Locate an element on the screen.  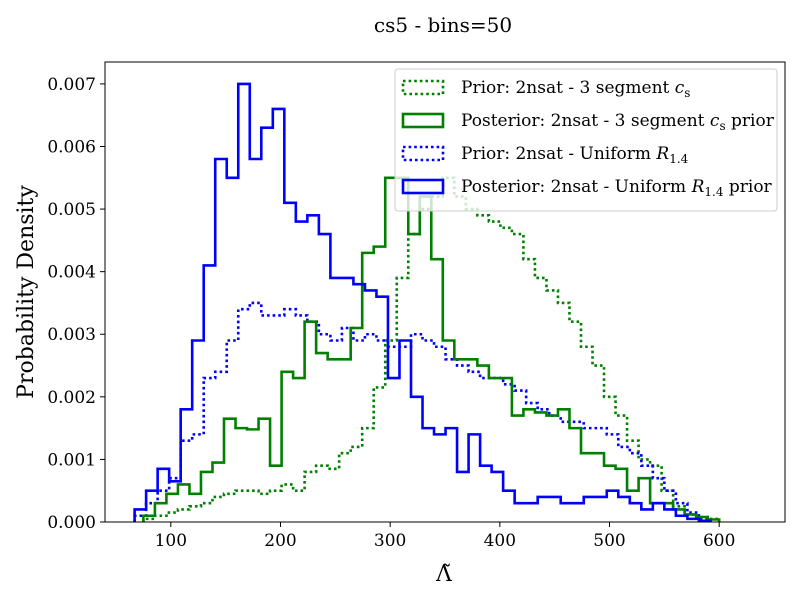
x-tick-label: 600 is located at coordinates (719, 541).